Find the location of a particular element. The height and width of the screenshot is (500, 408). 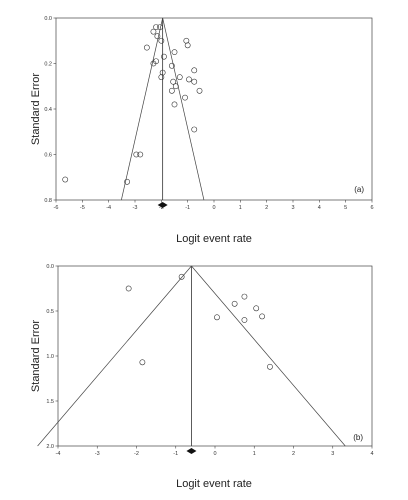

y-tick-label: 0.5 is located at coordinates (50, 312).